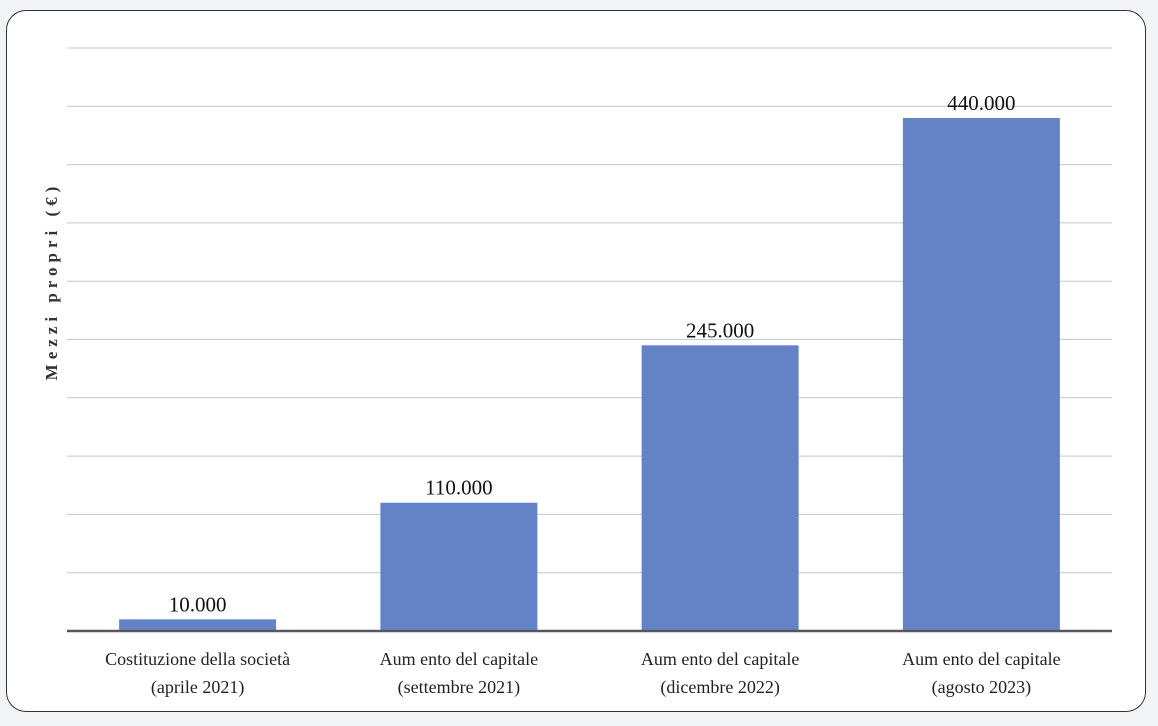 The image size is (1158, 726). What do you see at coordinates (198, 604) in the screenshot?
I see `data-label-1: 10.000` at bounding box center [198, 604].